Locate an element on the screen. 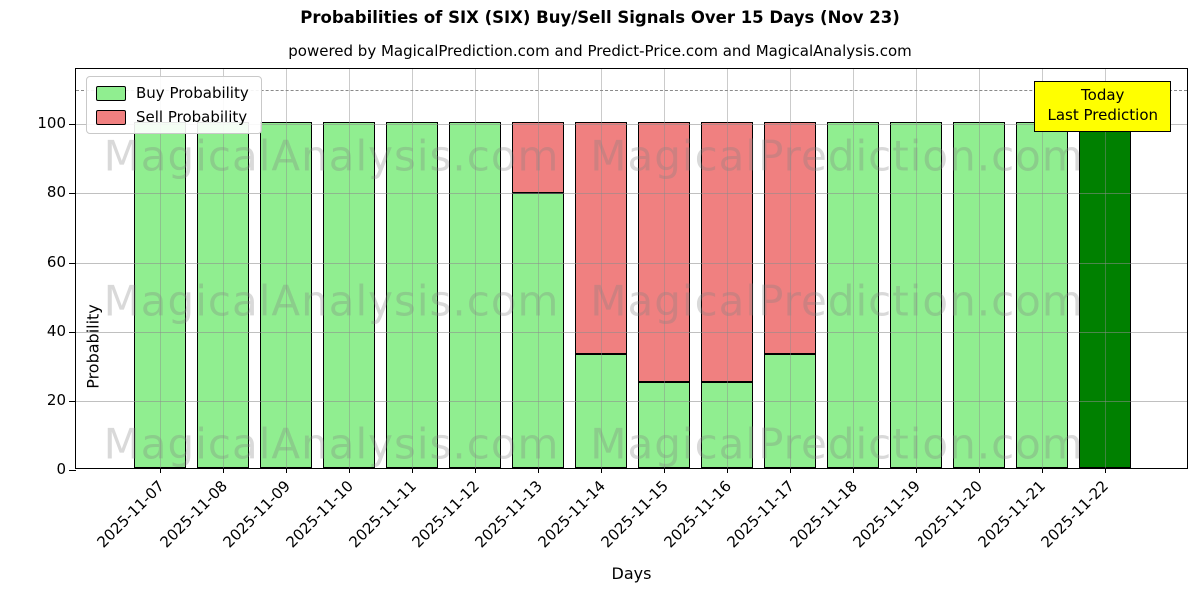  y-tick-label: 20 is located at coordinates (56, 399).